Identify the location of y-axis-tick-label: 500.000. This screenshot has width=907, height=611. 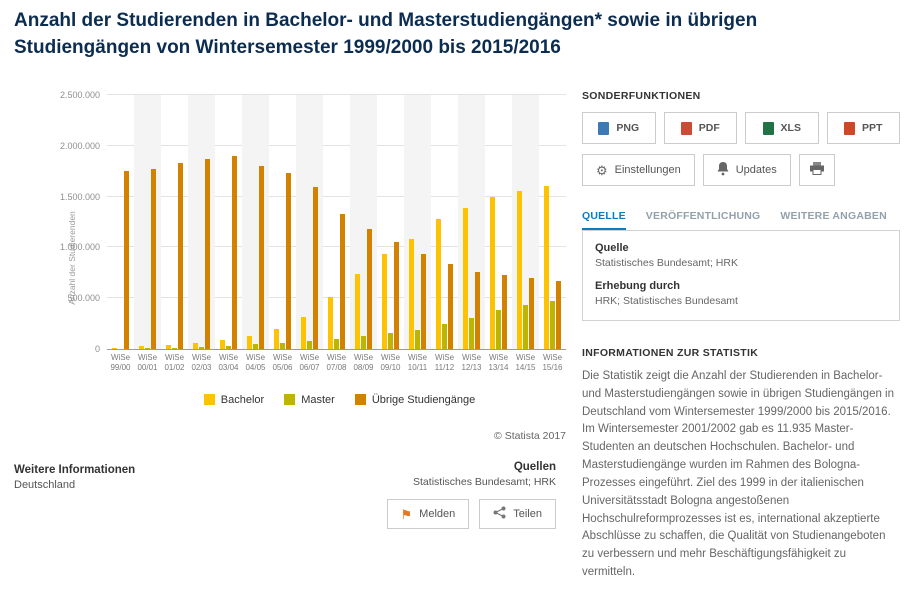
(83, 298).